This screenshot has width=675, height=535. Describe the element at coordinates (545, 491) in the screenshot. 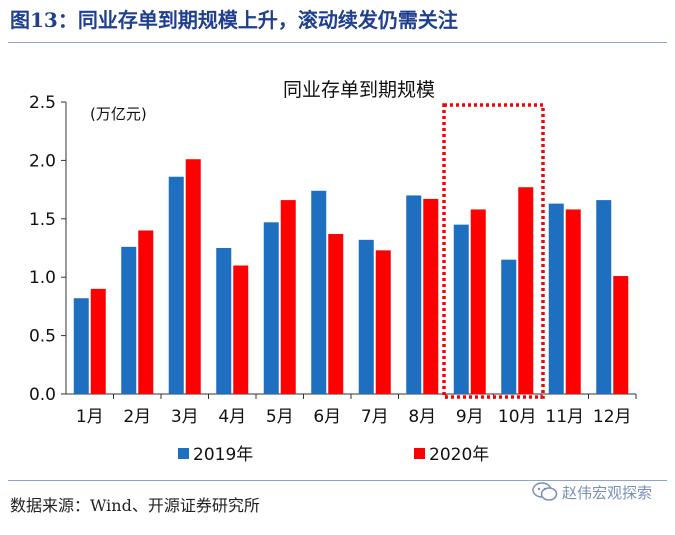

I see `wechat-icon` at that location.